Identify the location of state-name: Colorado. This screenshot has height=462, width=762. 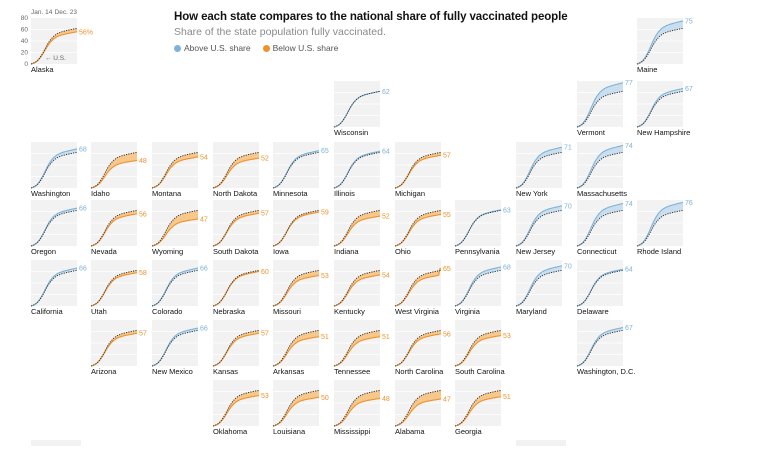
(167, 311).